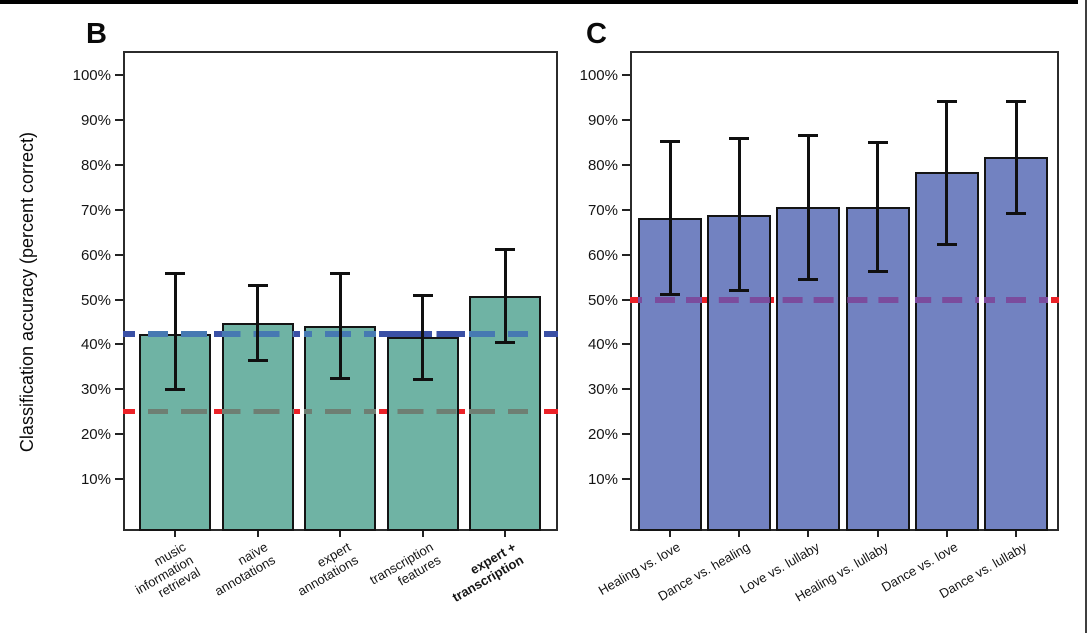 This screenshot has width=1092, height=633. What do you see at coordinates (487, 572) in the screenshot?
I see `x-category-label: expert + transcription` at bounding box center [487, 572].